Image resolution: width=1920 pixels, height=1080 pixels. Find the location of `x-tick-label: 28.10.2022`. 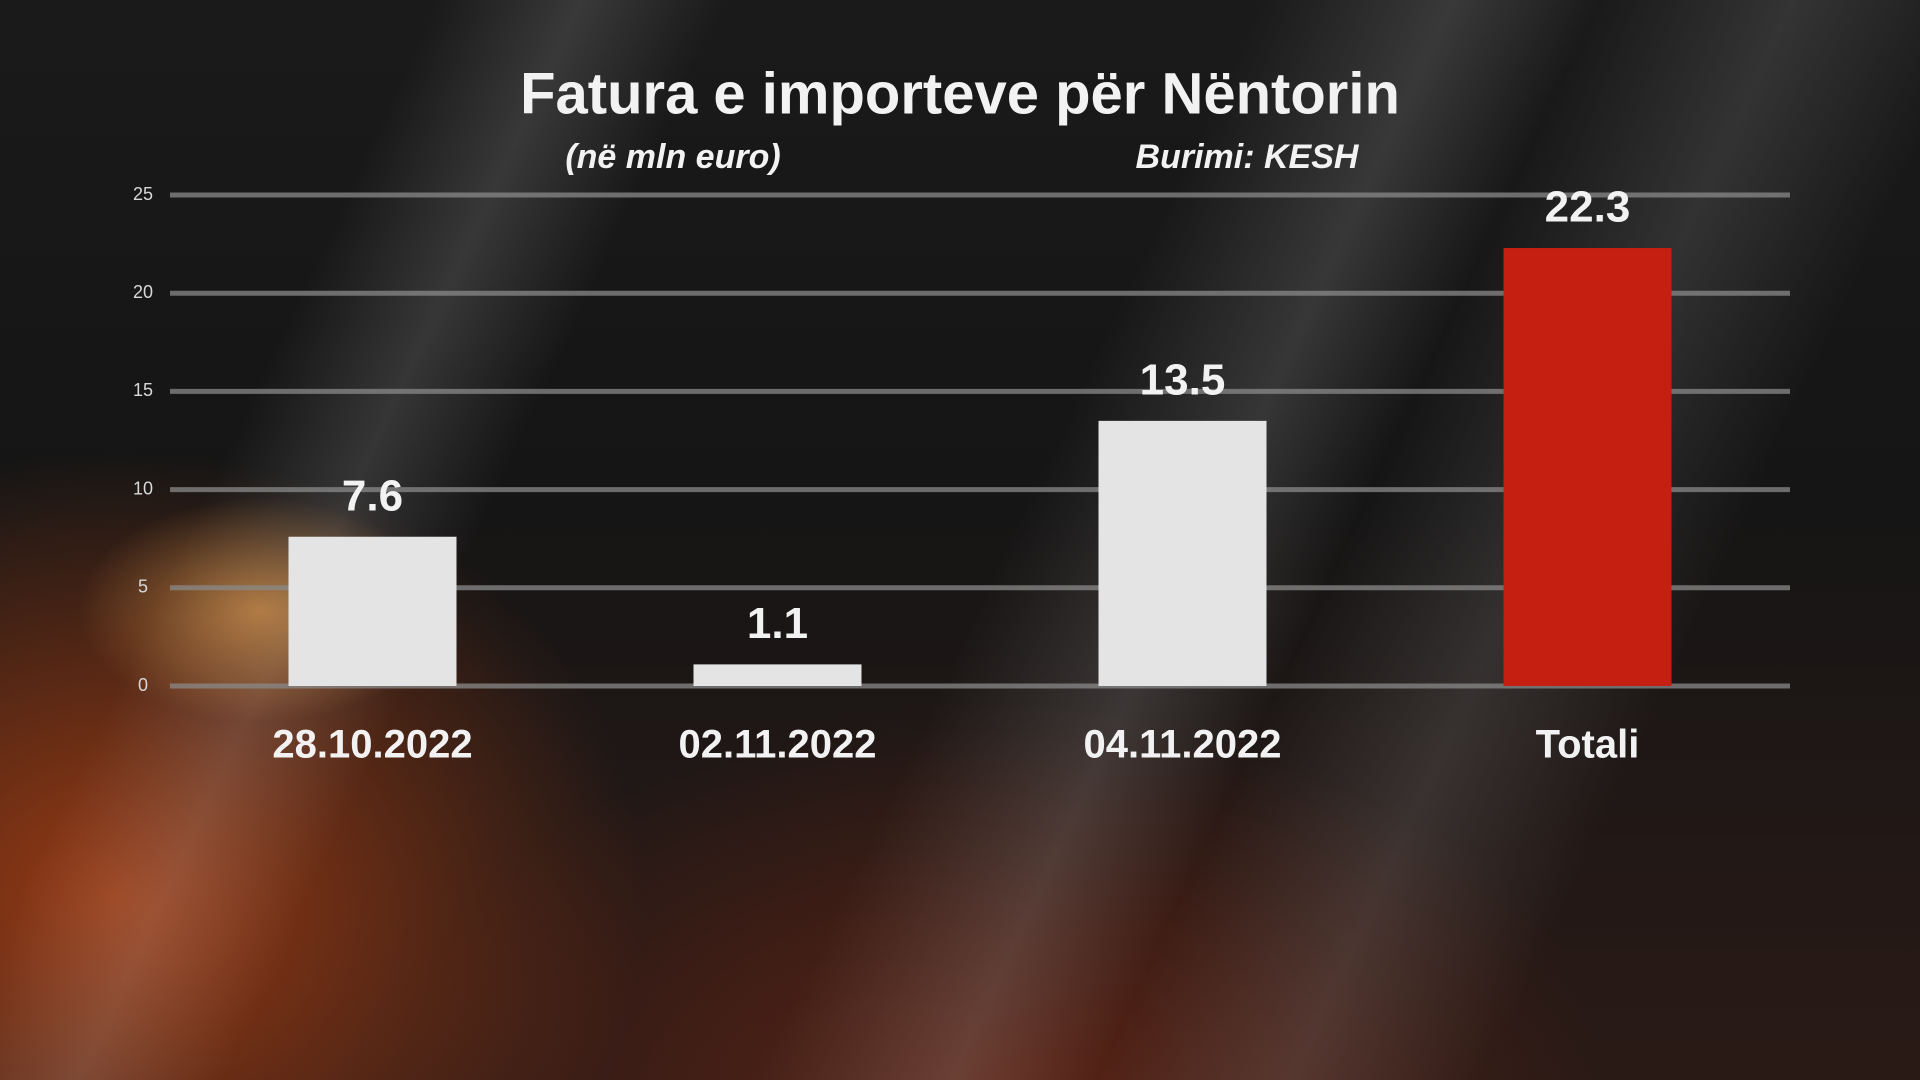

x-tick-label: 28.10.2022 is located at coordinates (372, 745).